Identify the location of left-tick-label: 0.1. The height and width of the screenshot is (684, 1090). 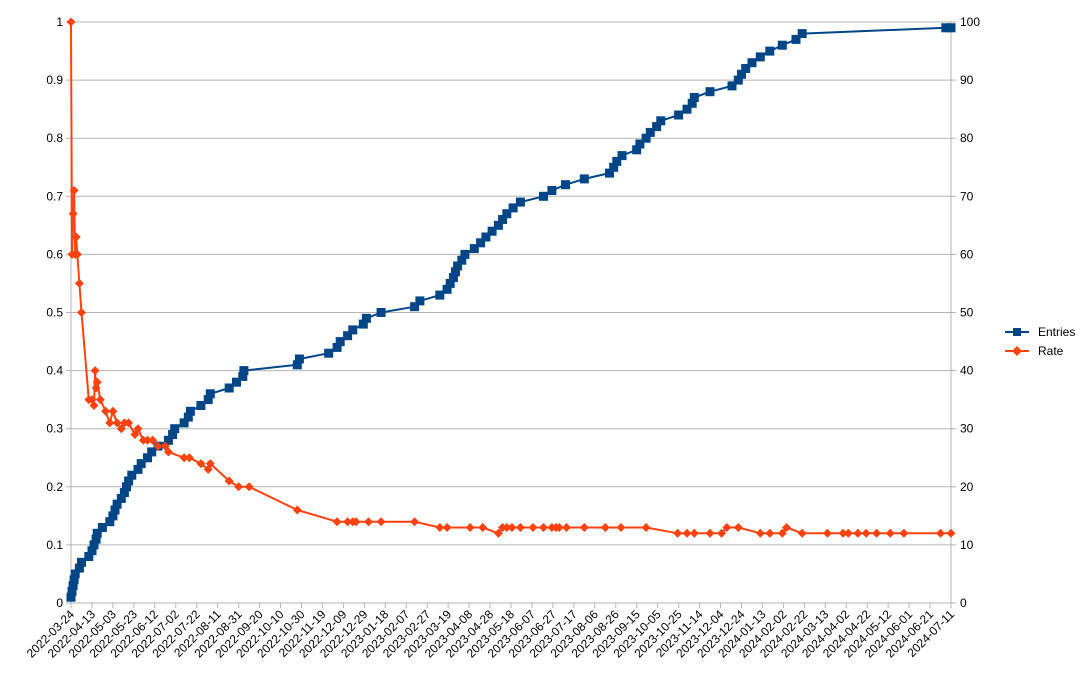
(54, 545).